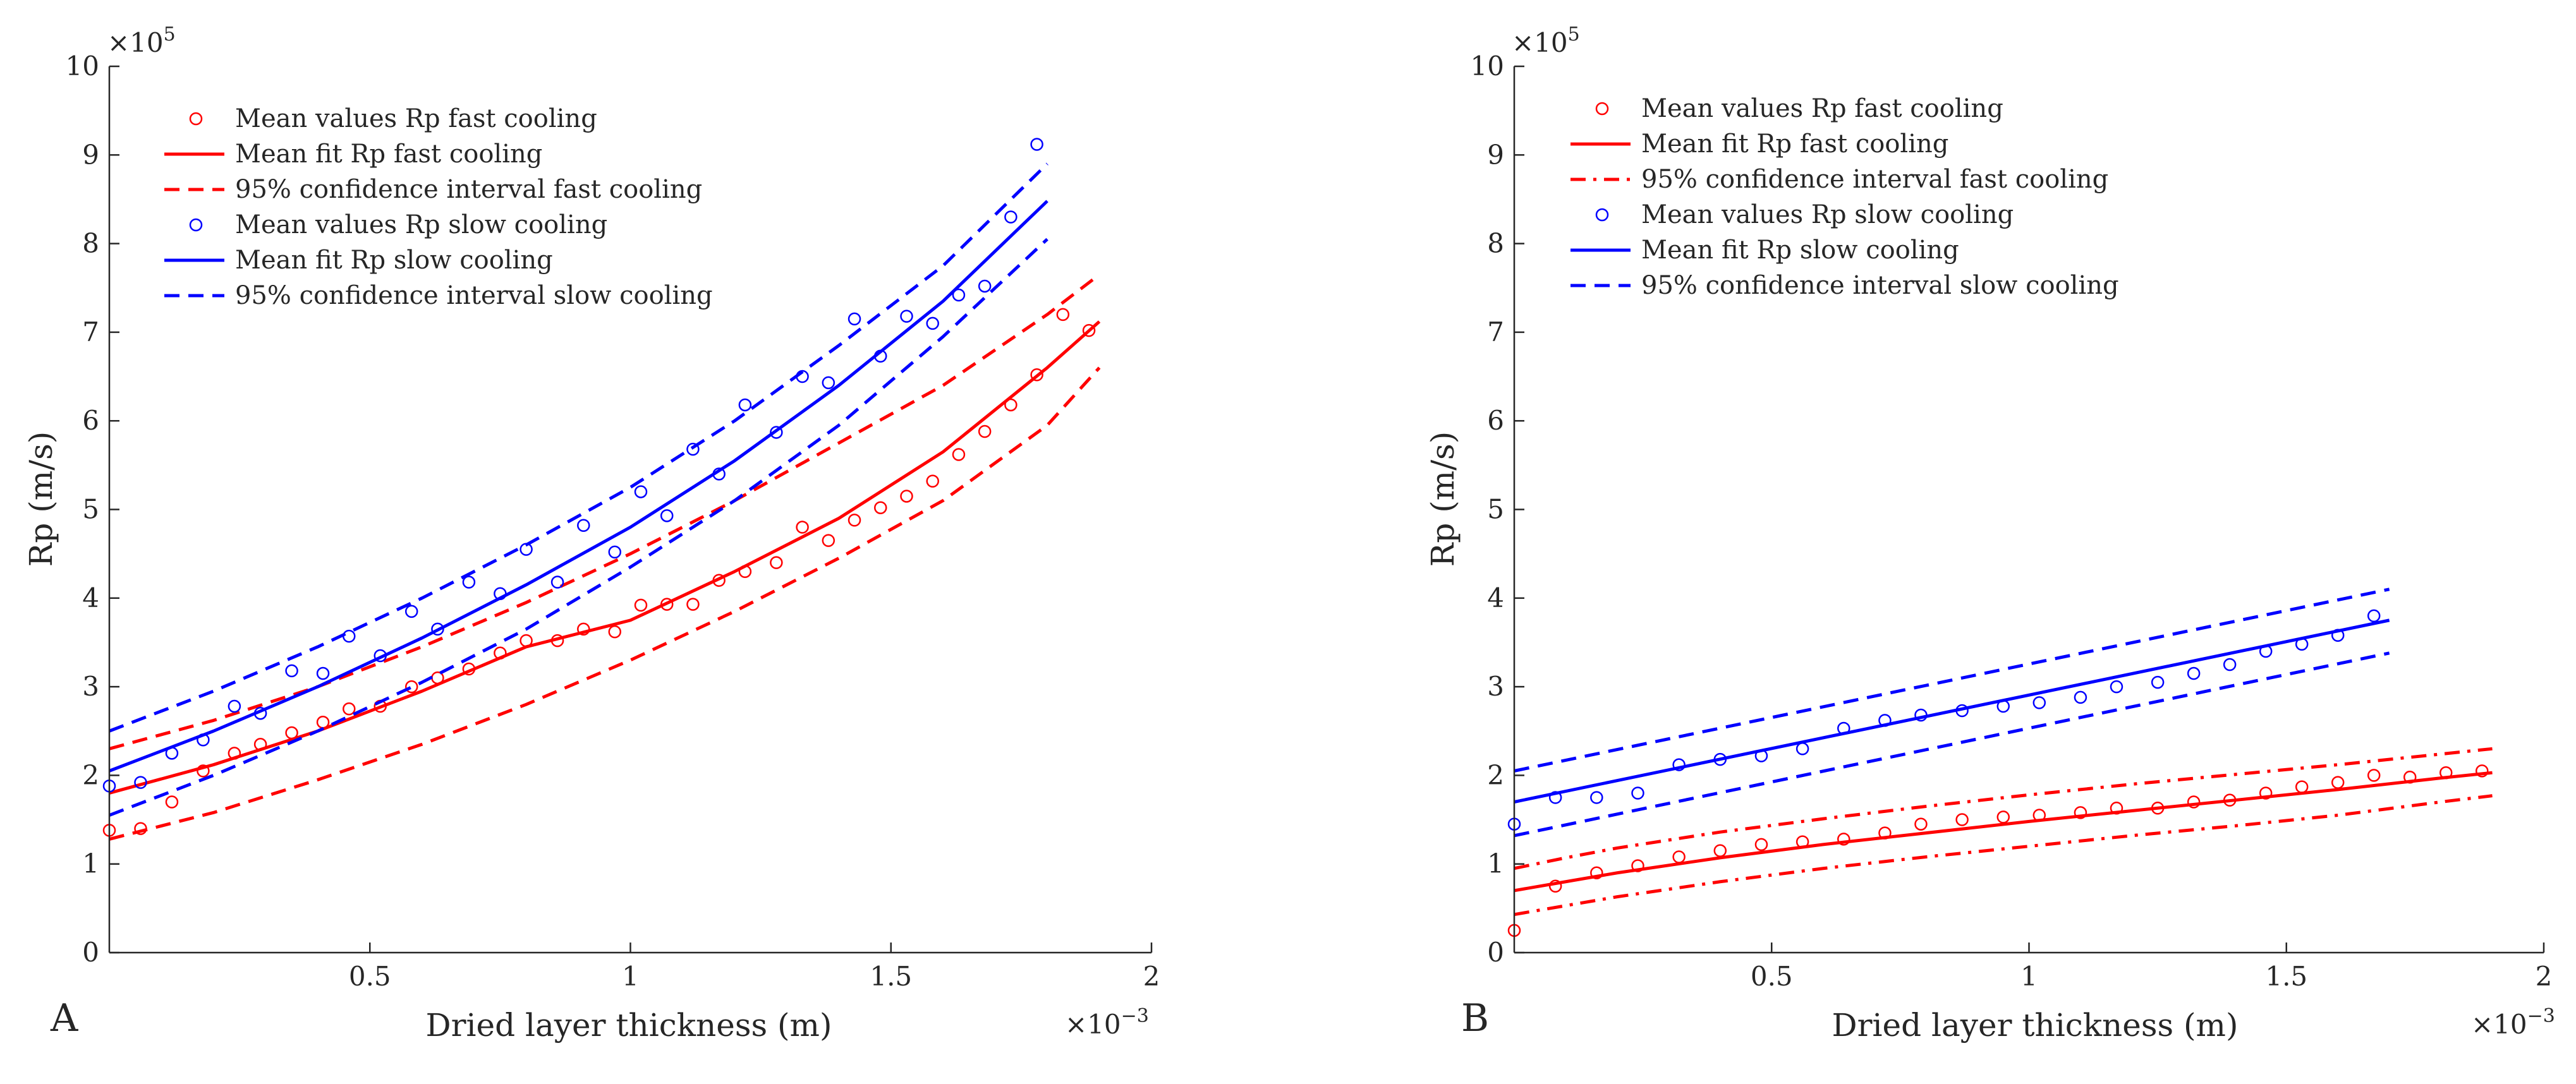 The height and width of the screenshot is (1084, 2576). I want to click on x-tick-label: 0.5, so click(370, 977).